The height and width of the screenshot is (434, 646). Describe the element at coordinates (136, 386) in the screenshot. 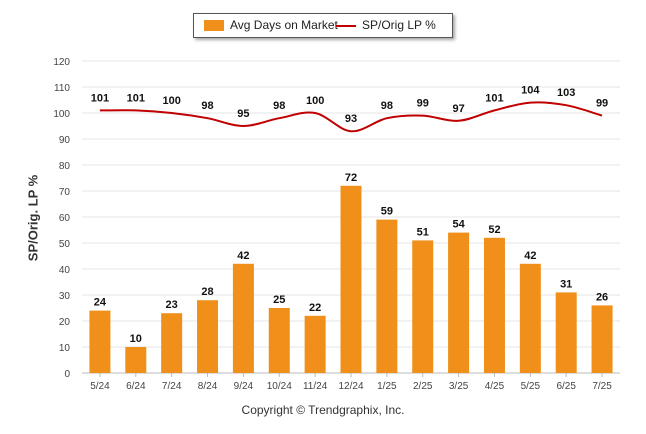

I see `x-tick-label: 6/24` at that location.